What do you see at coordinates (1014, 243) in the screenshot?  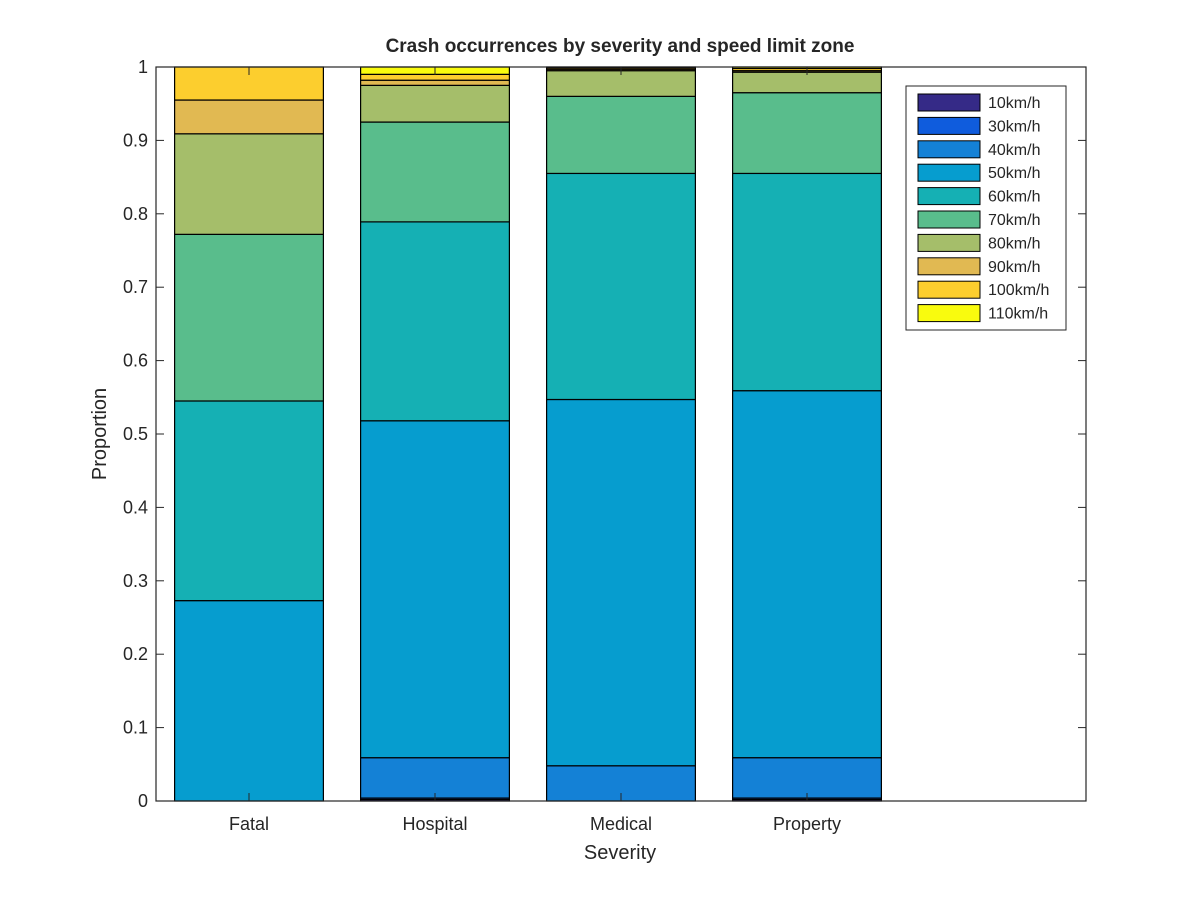 I see `legend-label: 80km/h` at bounding box center [1014, 243].